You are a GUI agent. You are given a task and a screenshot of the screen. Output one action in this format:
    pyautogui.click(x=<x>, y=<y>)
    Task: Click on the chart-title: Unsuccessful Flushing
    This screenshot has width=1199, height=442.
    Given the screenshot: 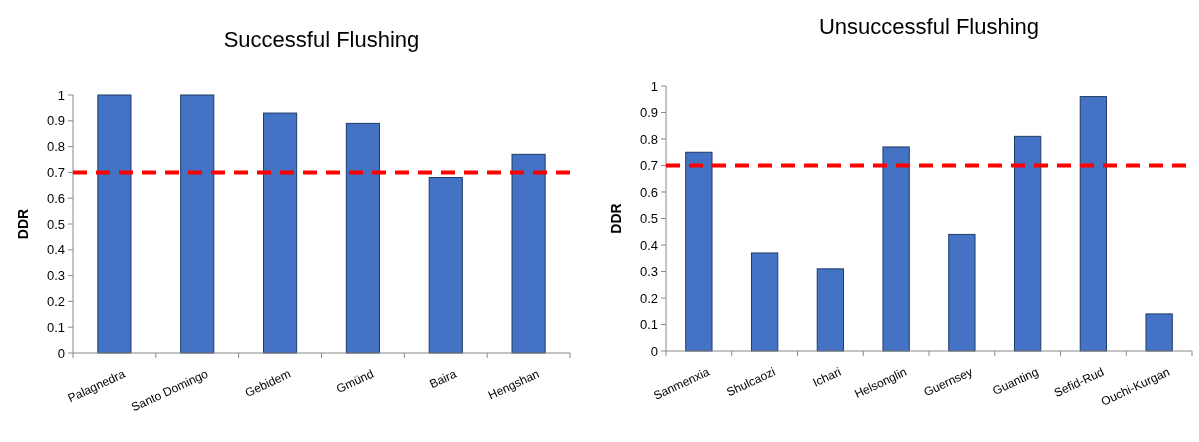 What is the action you would take?
    pyautogui.click(x=929, y=26)
    